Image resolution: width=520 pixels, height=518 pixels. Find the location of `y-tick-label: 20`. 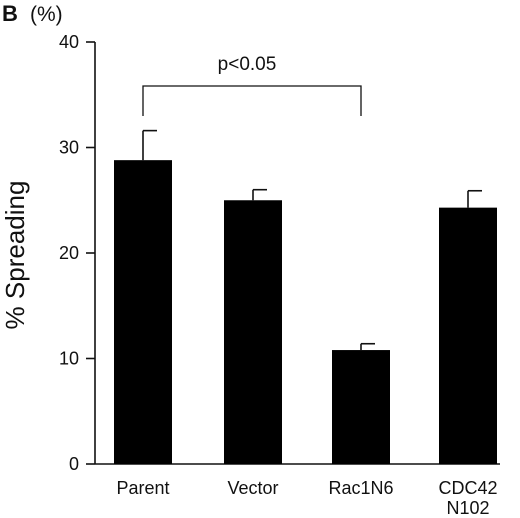

y-tick-label: 20 is located at coordinates (69, 253).